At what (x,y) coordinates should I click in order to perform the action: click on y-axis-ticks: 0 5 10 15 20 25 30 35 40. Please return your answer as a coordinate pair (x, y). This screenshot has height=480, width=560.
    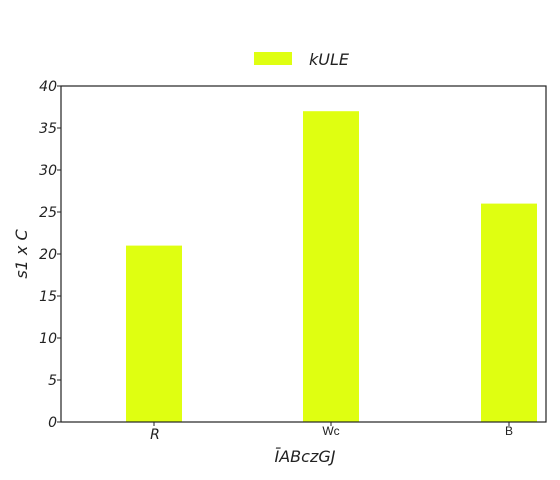
    Looking at the image, I should click on (50, 255).